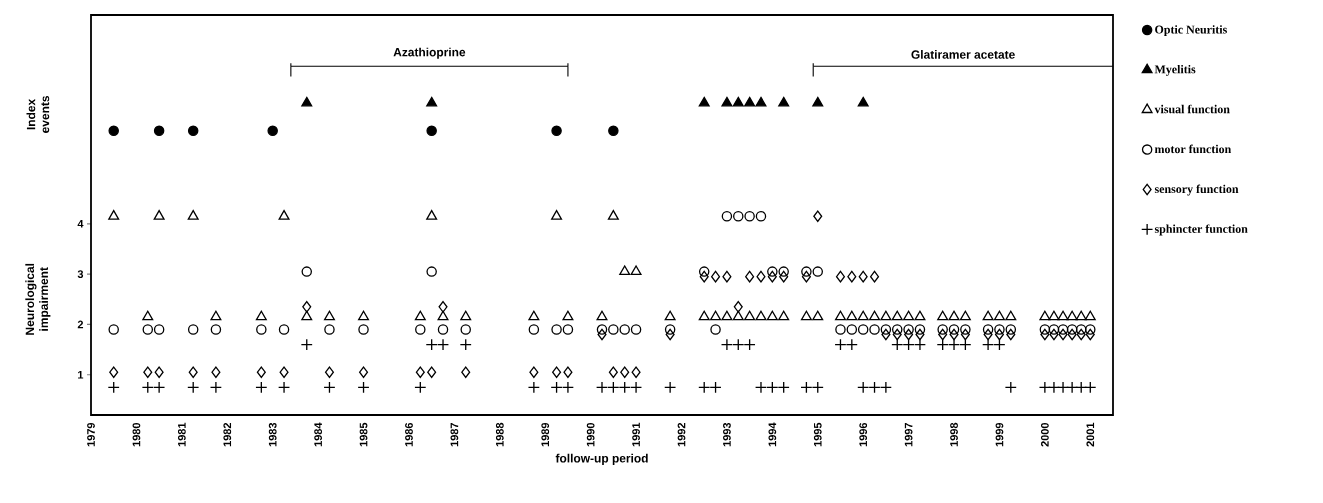  What do you see at coordinates (80, 324) in the screenshot?
I see `y-tick-label: 2` at bounding box center [80, 324].